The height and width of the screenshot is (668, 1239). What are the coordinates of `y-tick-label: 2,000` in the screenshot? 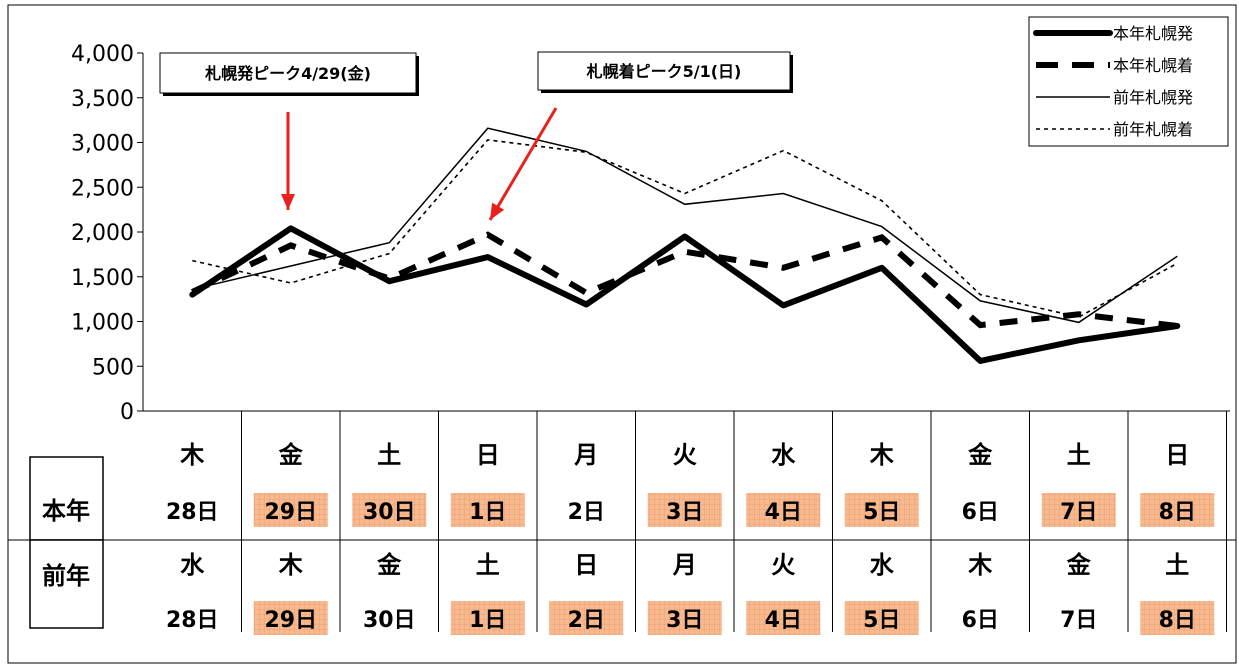 It's located at (102, 233).